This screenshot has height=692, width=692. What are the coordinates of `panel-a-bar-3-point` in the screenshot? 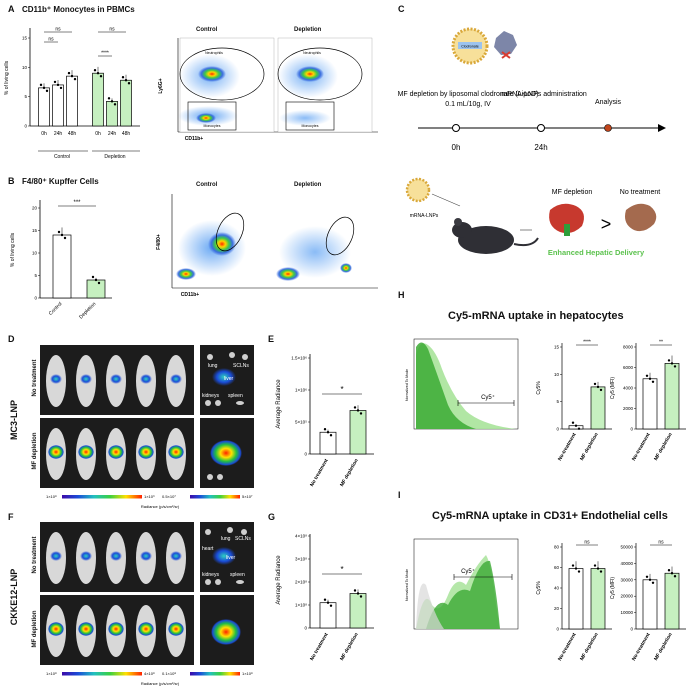 It's located at (98, 73).